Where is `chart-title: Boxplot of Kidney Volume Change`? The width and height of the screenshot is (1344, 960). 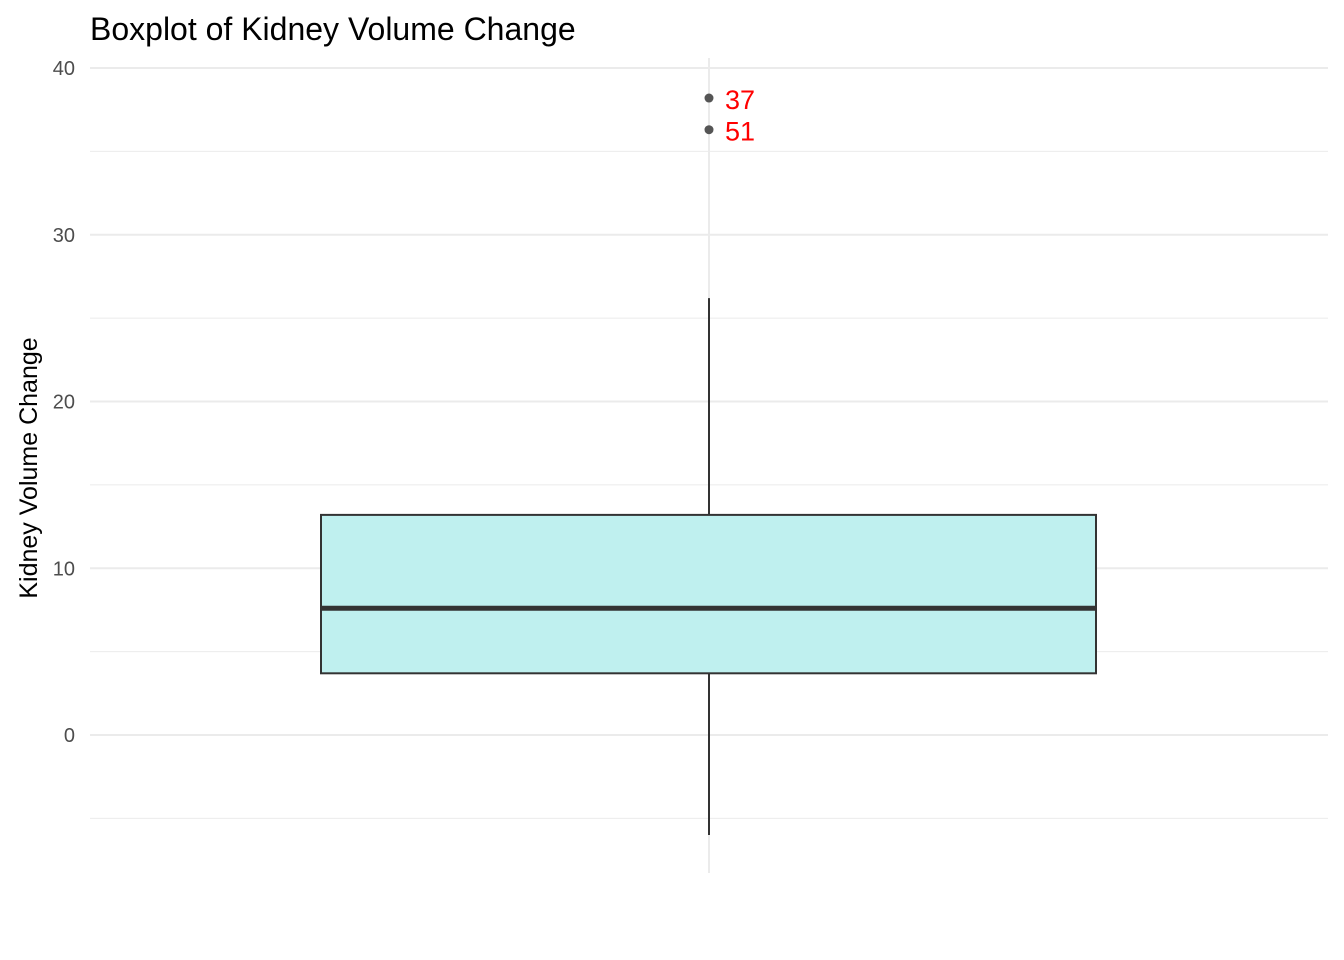 chart-title: Boxplot of Kidney Volume Change is located at coordinates (333, 29).